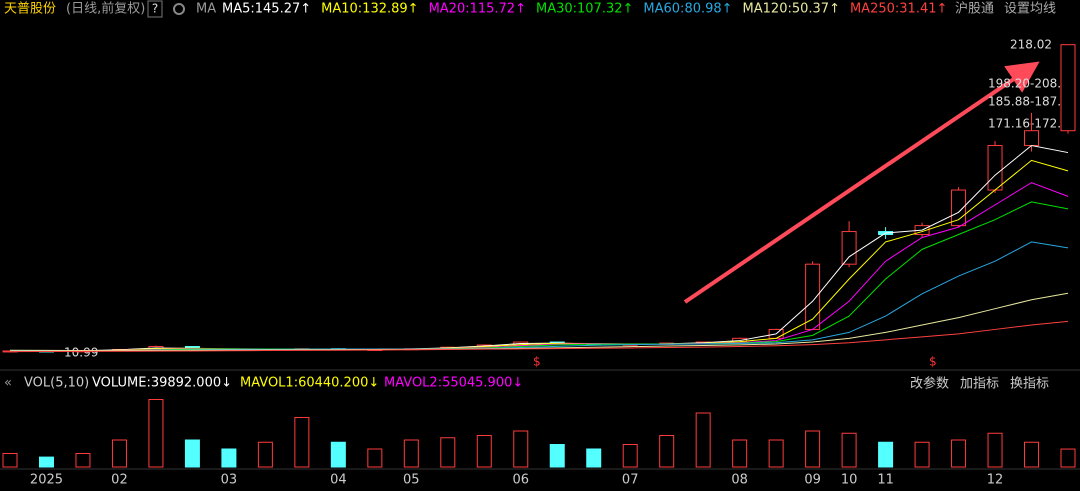 The image size is (1080, 491). Describe the element at coordinates (1031, 45) in the screenshot. I see `price-label: 218.02` at that location.